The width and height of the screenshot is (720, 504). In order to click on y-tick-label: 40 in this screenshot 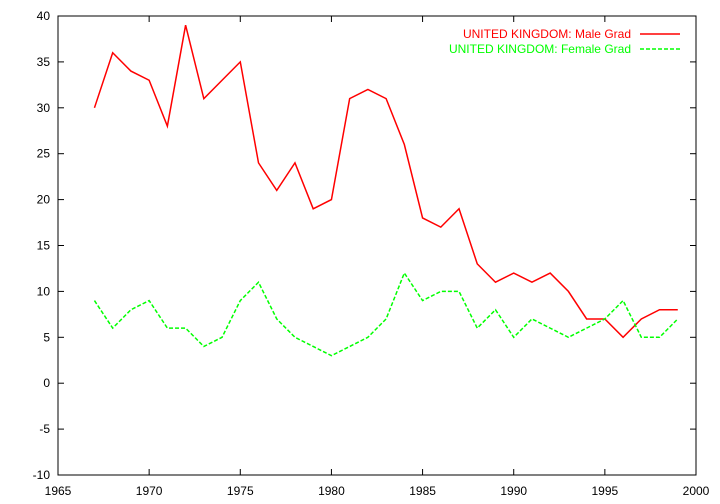, I will do `click(44, 16)`.